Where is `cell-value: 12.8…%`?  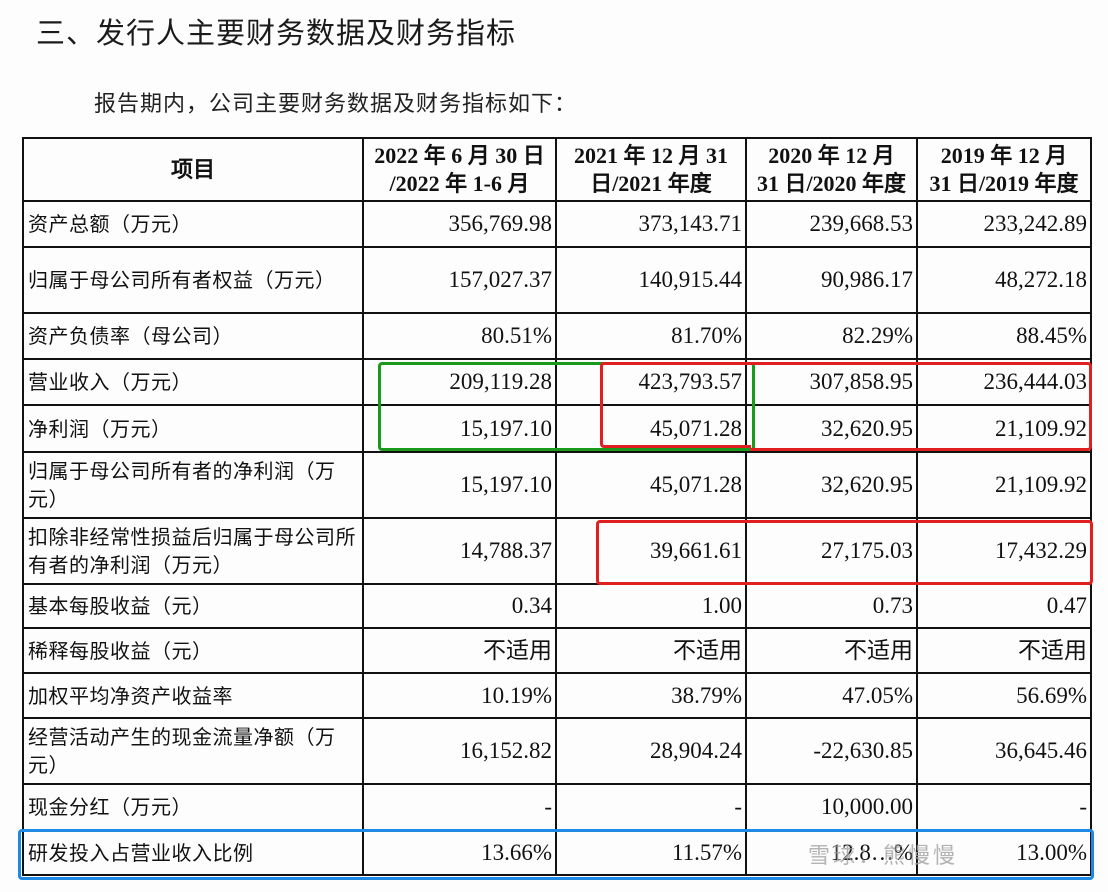 cell-value: 12.8…% is located at coordinates (831, 852).